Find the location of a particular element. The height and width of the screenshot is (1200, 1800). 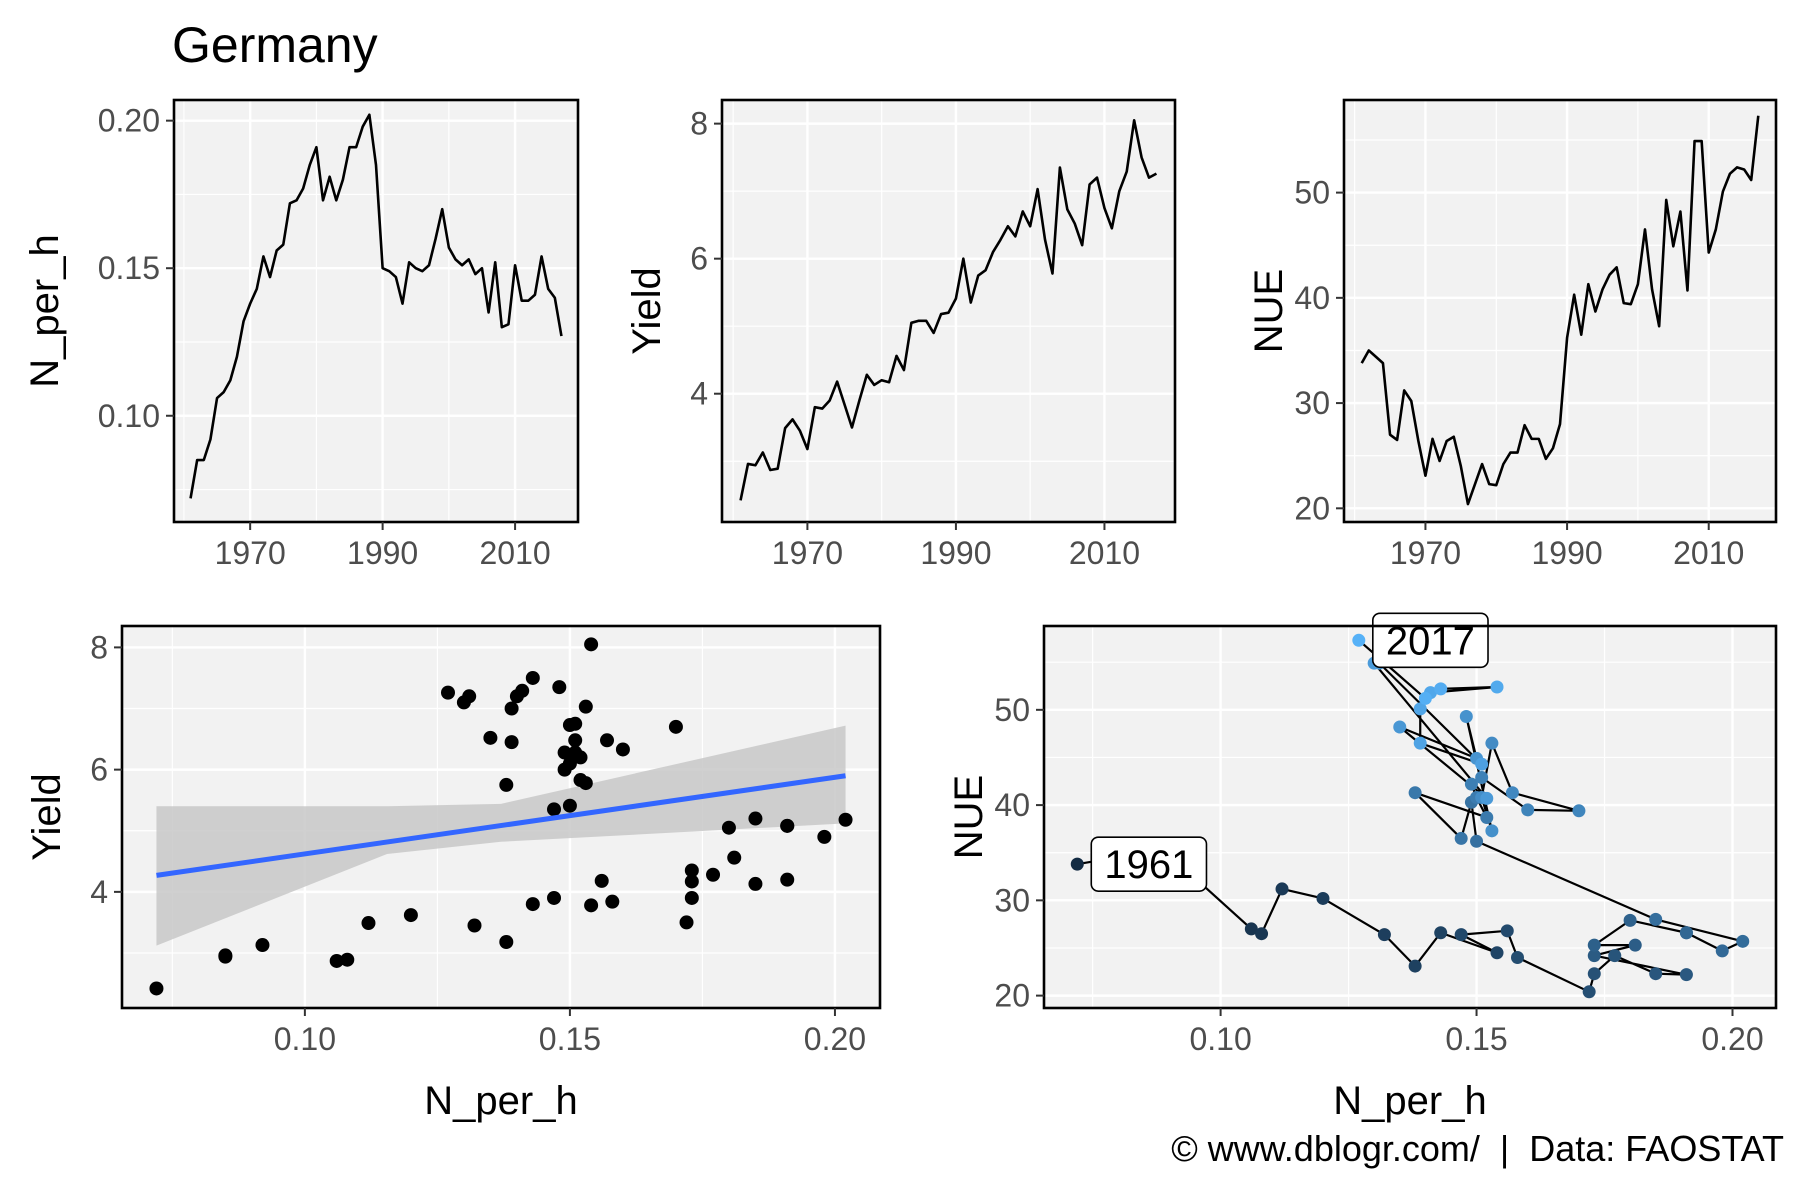

path-line is located at coordinates (1410, 816).